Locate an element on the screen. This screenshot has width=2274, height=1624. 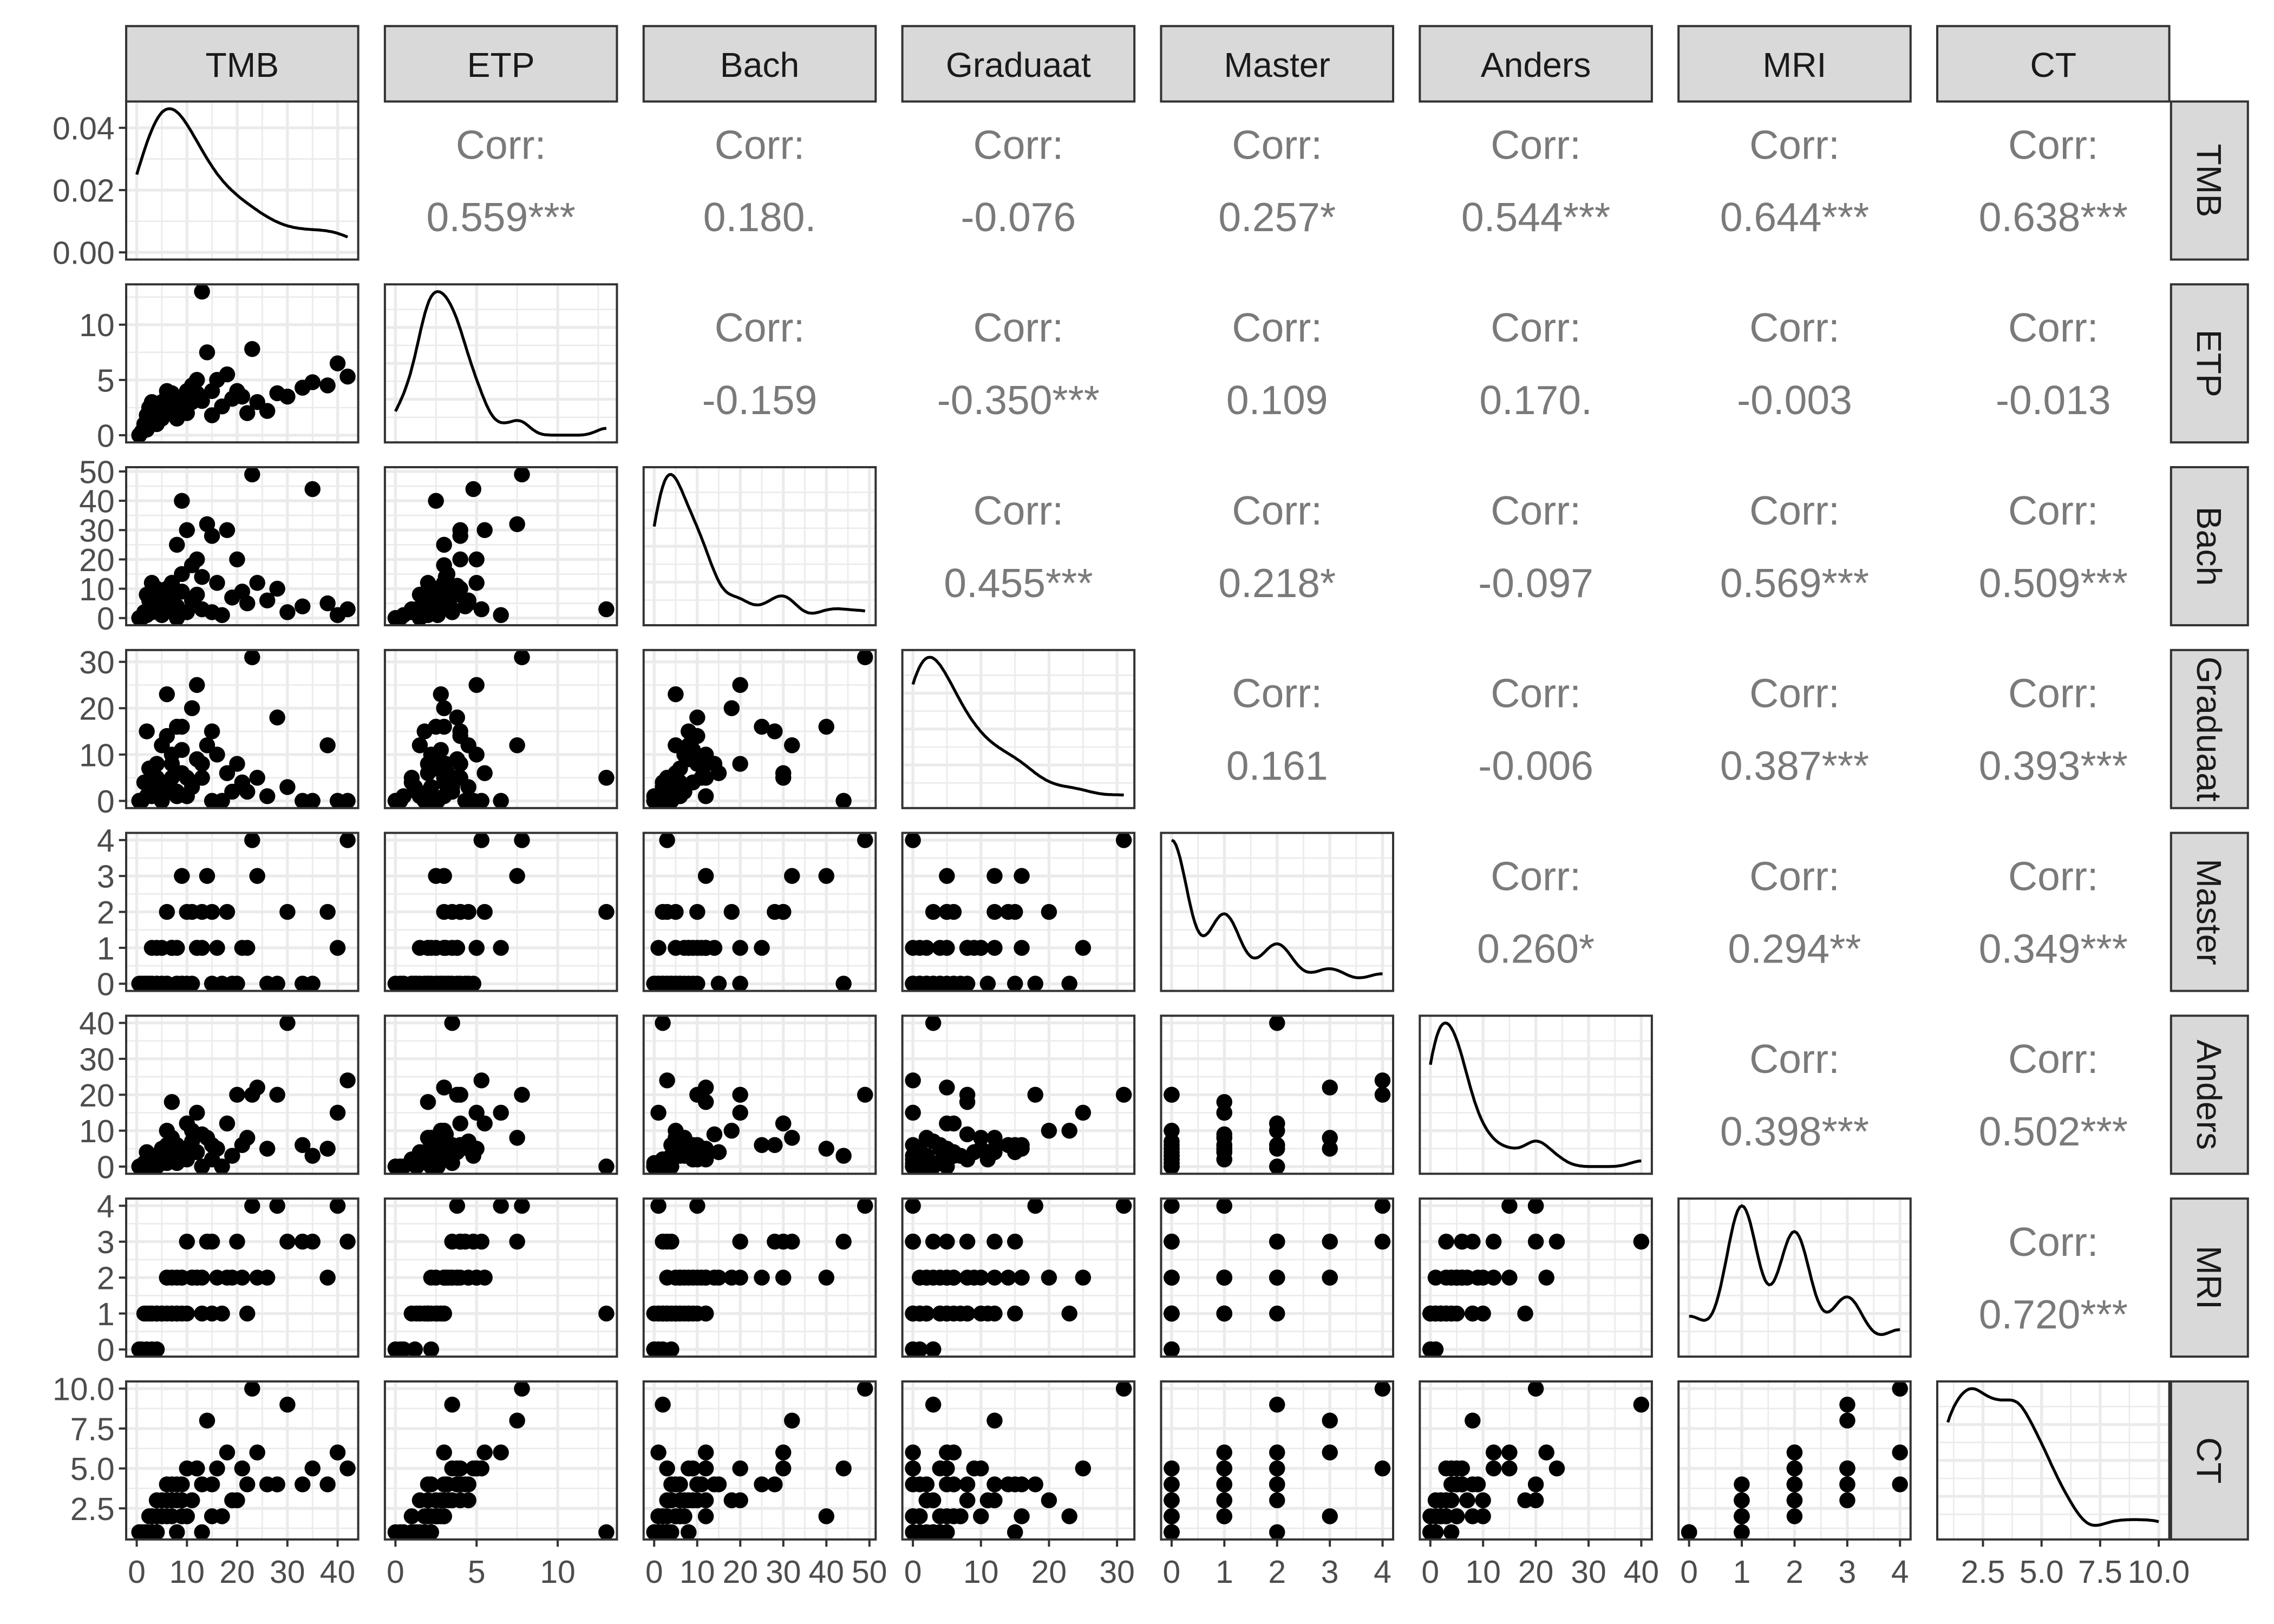
panel-CT-Graduaat: 0 10 20 30 is located at coordinates (1019, 1485).